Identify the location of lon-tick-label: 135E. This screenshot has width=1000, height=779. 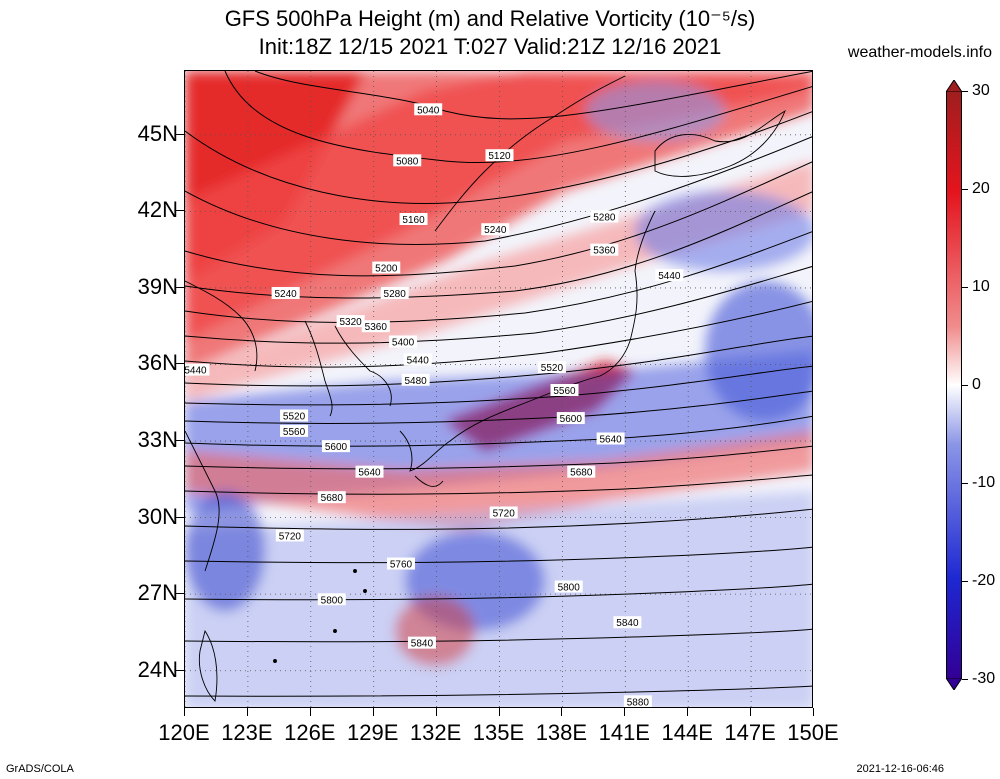
(498, 732).